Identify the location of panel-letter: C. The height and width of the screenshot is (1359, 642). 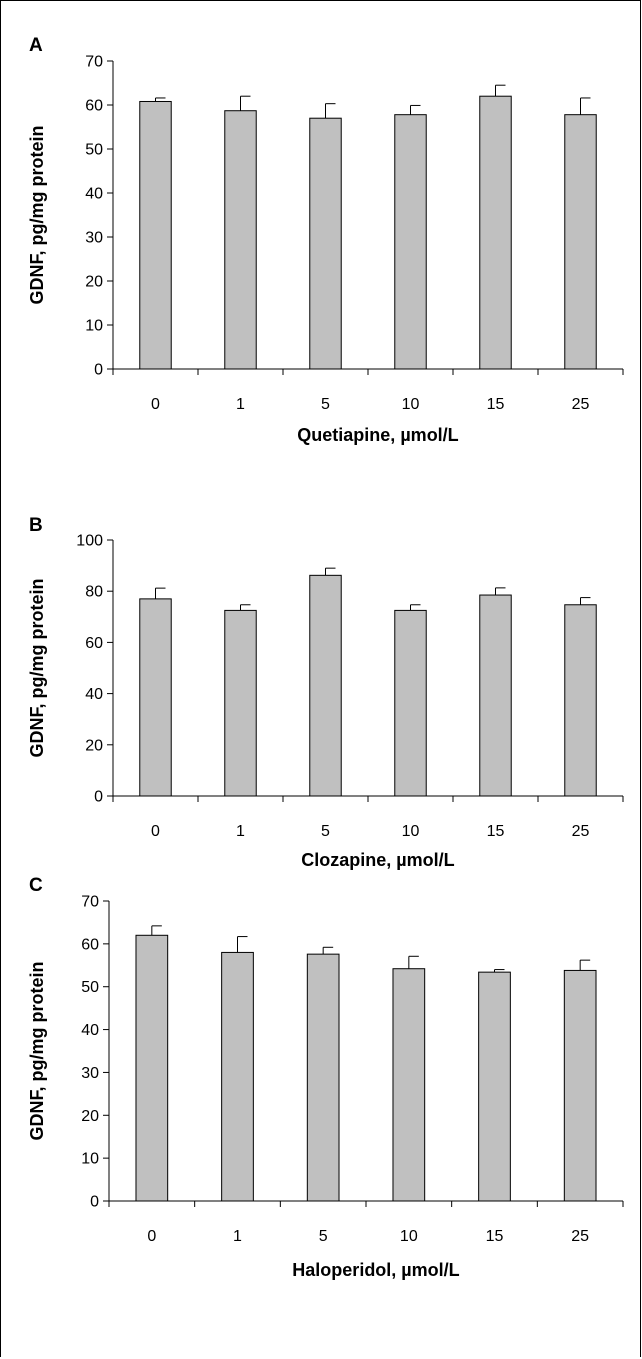
(36, 885).